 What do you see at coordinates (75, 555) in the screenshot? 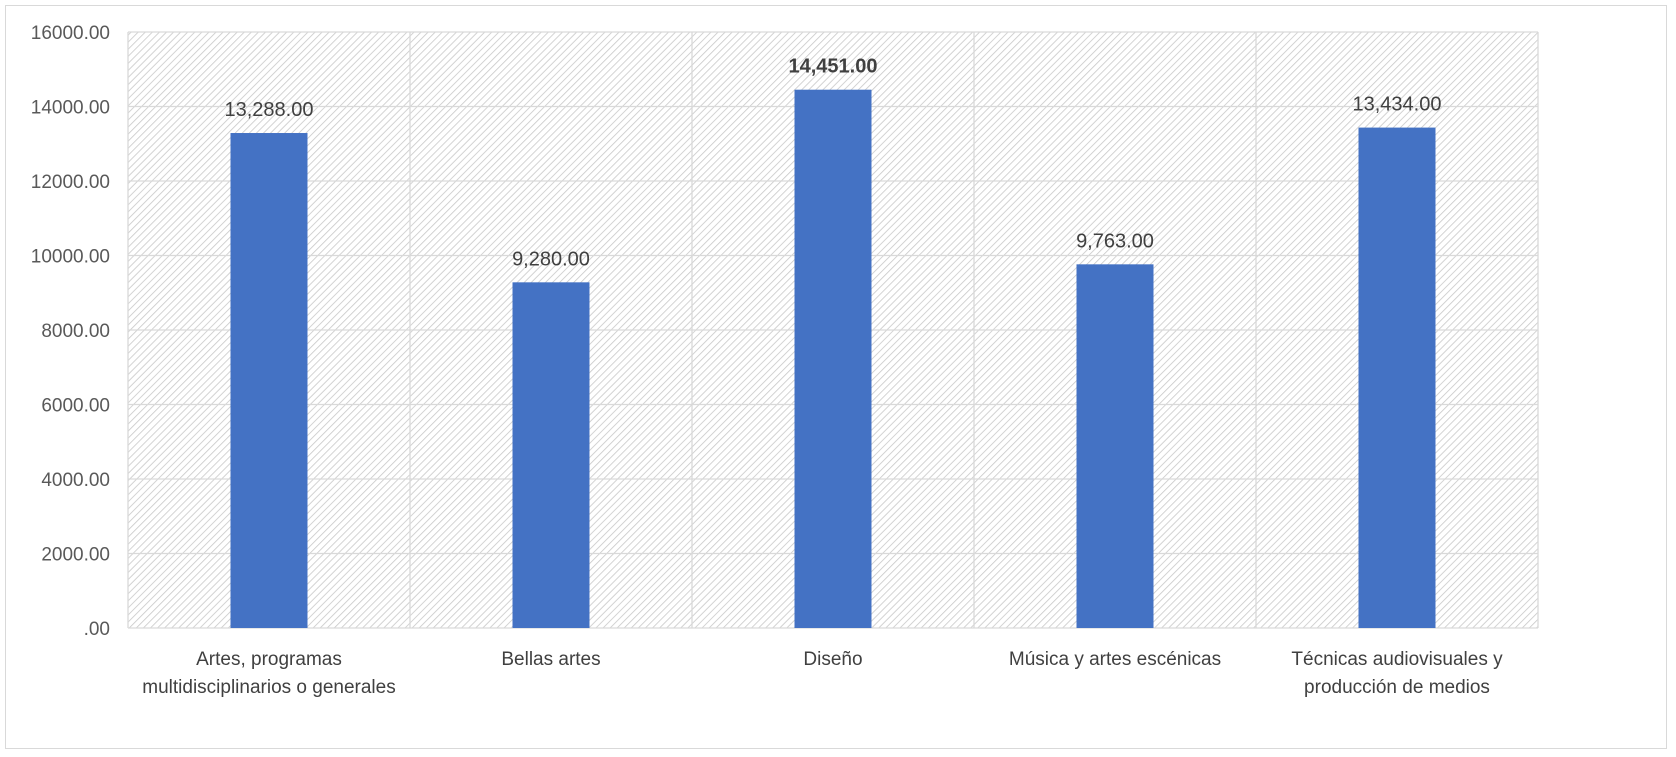
I see `y-tick-label: 2000.00` at bounding box center [75, 555].